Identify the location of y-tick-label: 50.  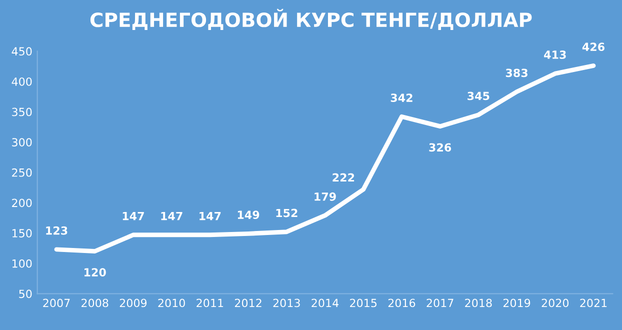
(25, 294).